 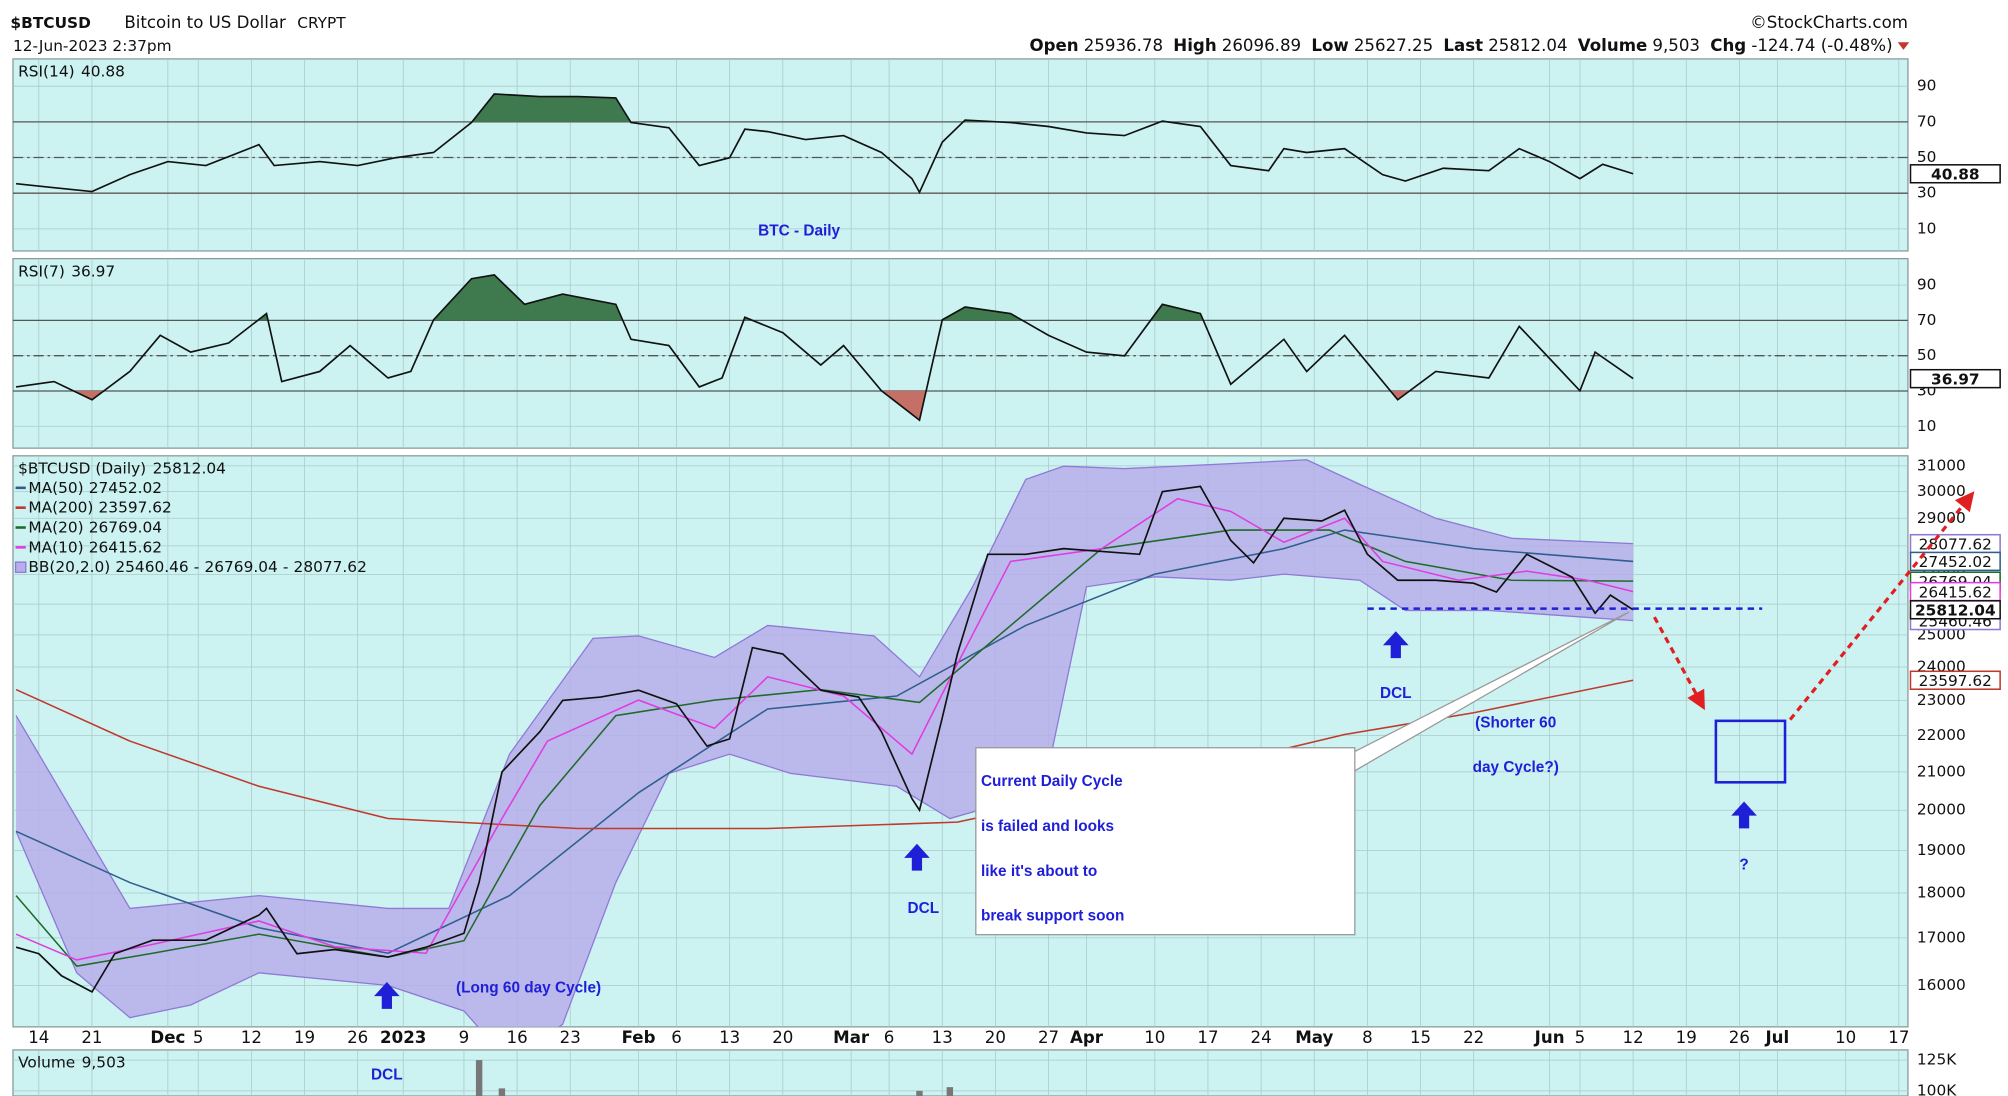 What do you see at coordinates (125, 527) in the screenshot?
I see `legend-value: 26769.04` at bounding box center [125, 527].